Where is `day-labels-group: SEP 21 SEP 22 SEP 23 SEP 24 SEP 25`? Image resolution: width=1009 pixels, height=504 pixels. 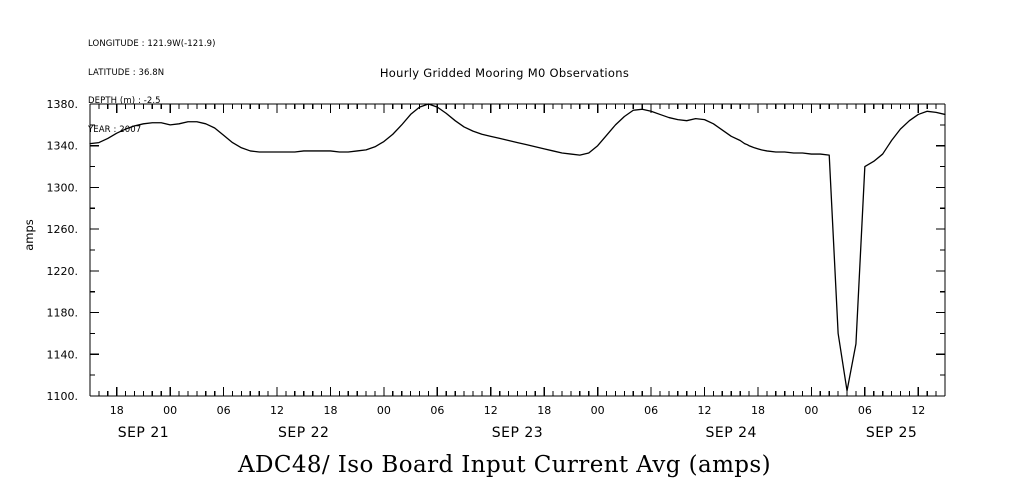
day-labels-group: SEP 21 SEP 22 SEP 23 SEP 24 SEP 25 is located at coordinates (517, 433).